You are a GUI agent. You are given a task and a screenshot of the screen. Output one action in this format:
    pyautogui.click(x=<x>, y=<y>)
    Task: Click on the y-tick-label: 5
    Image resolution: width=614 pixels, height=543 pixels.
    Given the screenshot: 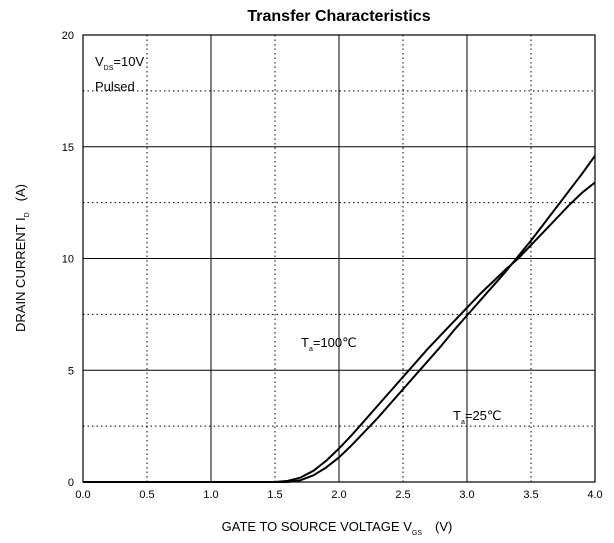 What is the action you would take?
    pyautogui.click(x=71, y=371)
    